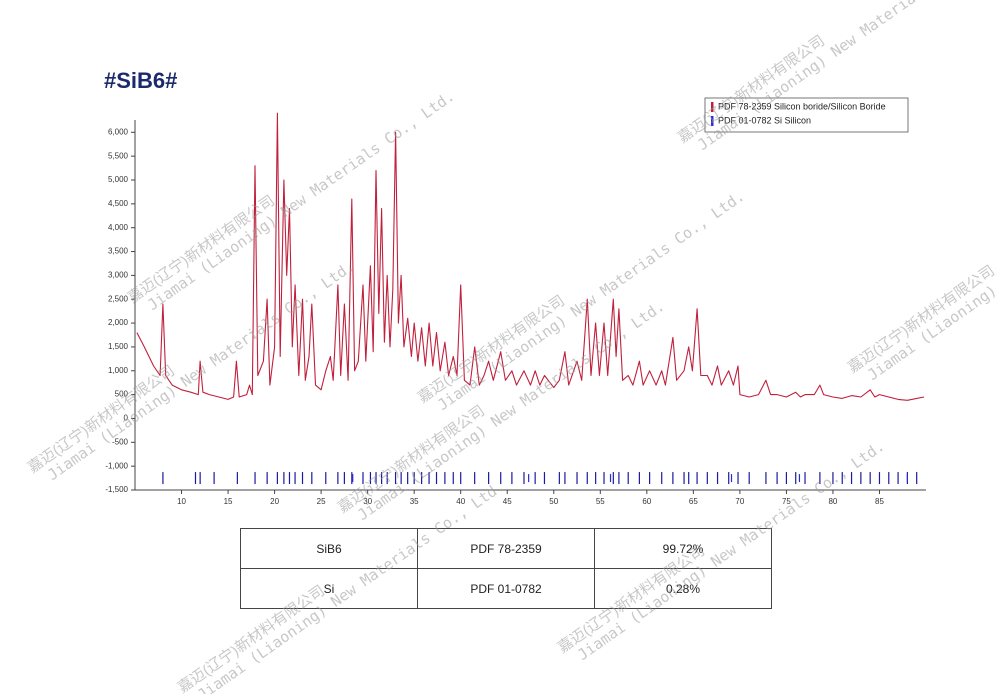 The height and width of the screenshot is (694, 1000). Describe the element at coordinates (118, 131) in the screenshot. I see `y-tick-label: 6,000` at that location.